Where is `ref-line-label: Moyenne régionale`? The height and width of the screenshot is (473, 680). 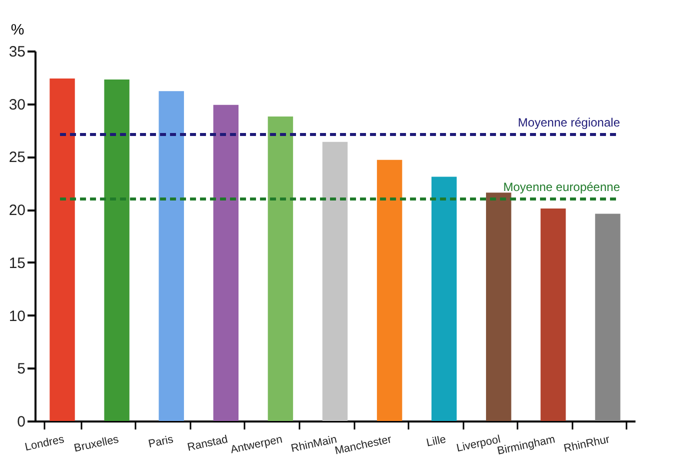
ref-line-label: Moyenne régionale is located at coordinates (569, 123).